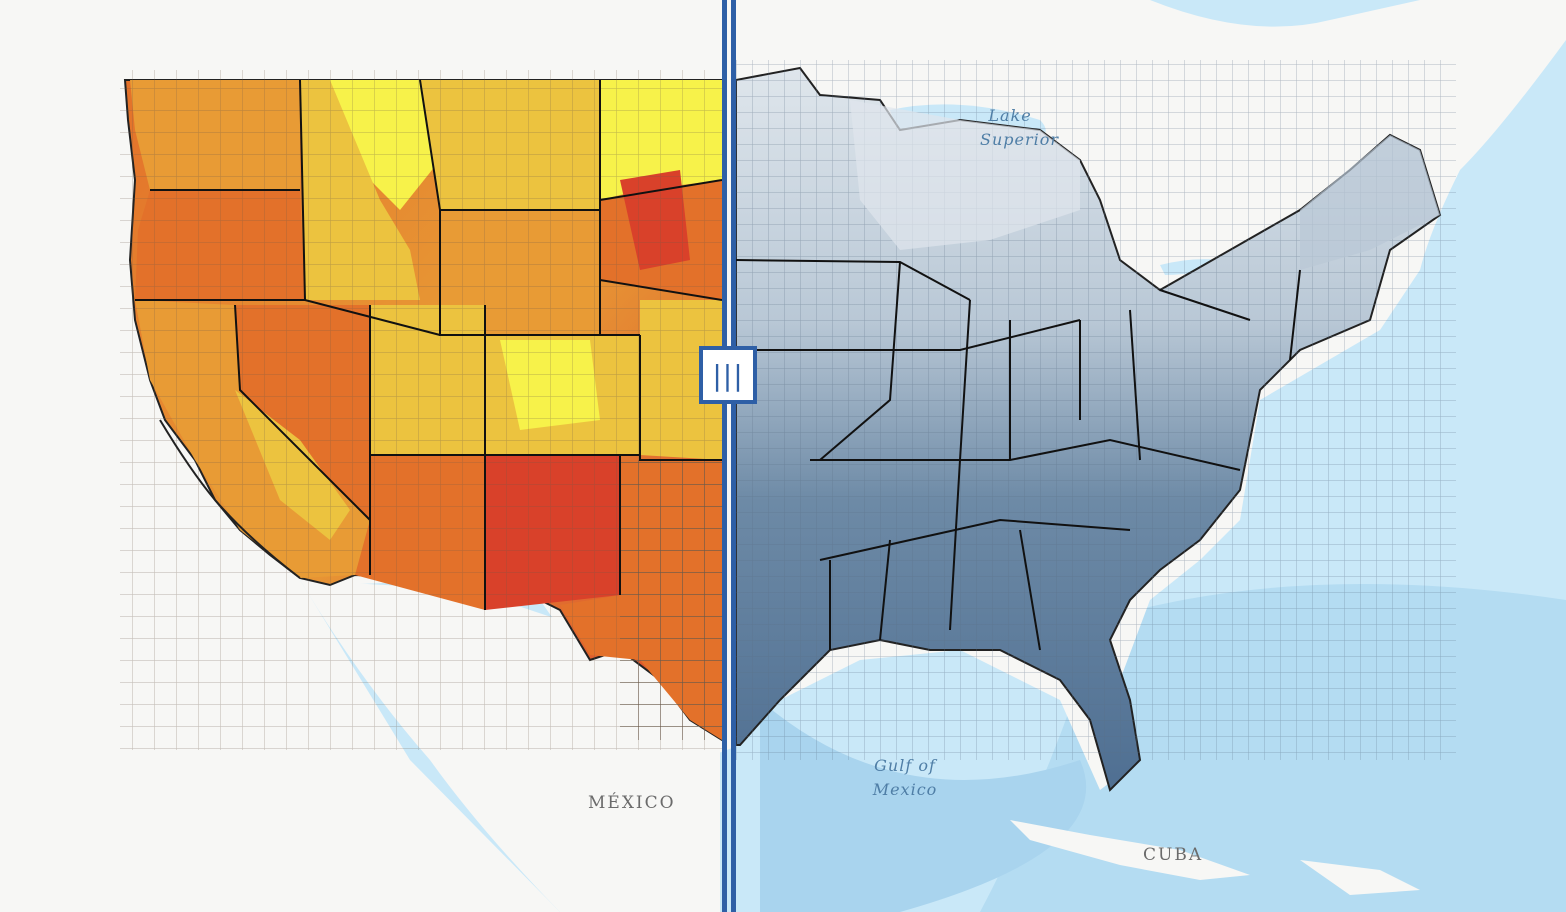 This screenshot has height=912, width=1566. Describe the element at coordinates (632, 803) in the screenshot. I see `mexico-label: MÉXICO` at that location.